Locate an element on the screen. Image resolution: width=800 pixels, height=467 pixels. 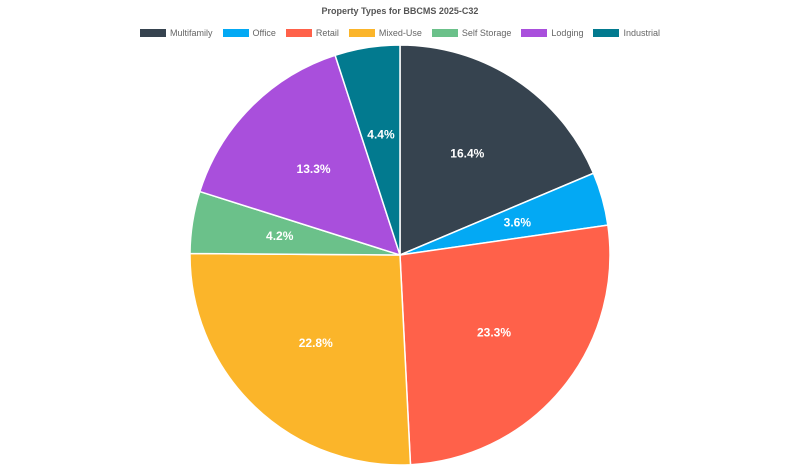
slice-label: 22.8% is located at coordinates (316, 343).